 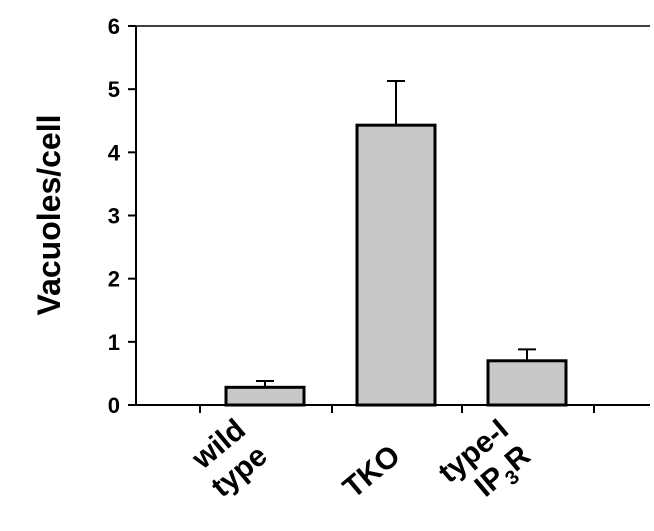 I want to click on y-tick-label: 3, so click(x=114, y=216).